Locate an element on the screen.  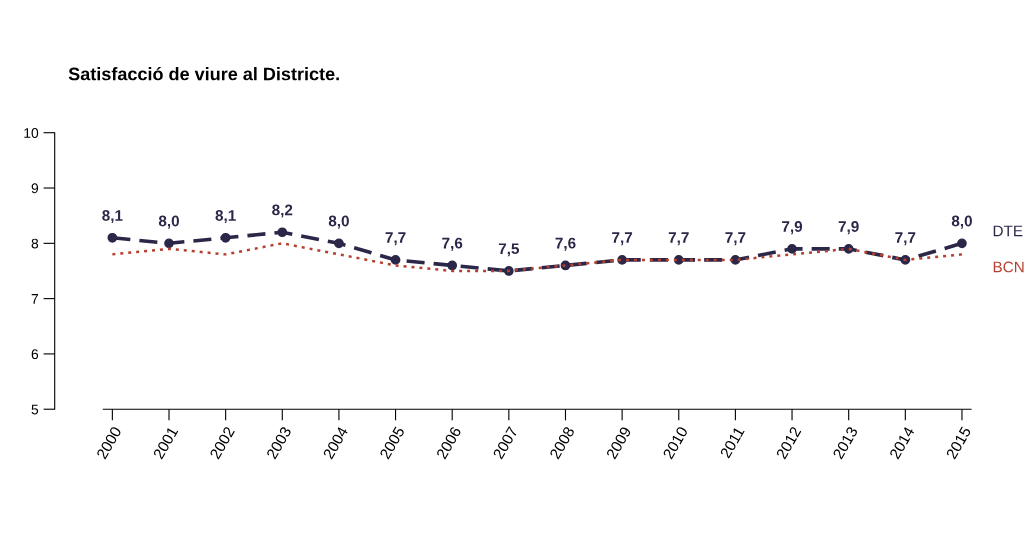
data-label: 8,2 is located at coordinates (282, 211).